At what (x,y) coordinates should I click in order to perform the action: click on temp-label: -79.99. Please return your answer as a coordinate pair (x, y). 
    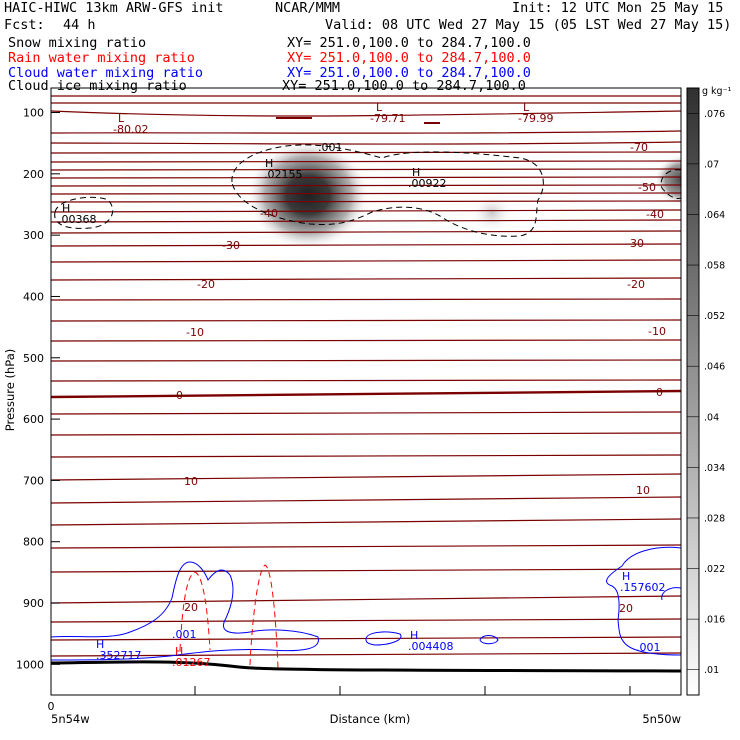
    Looking at the image, I should click on (535, 118).